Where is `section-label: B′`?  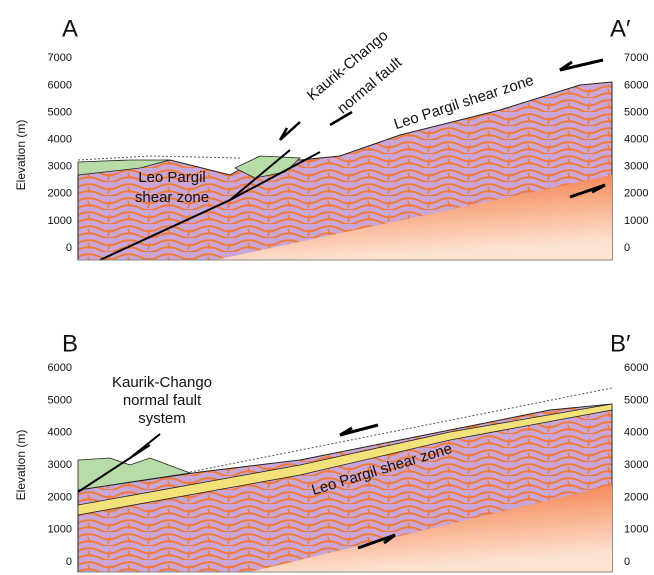
section-label: B′ is located at coordinates (620, 343).